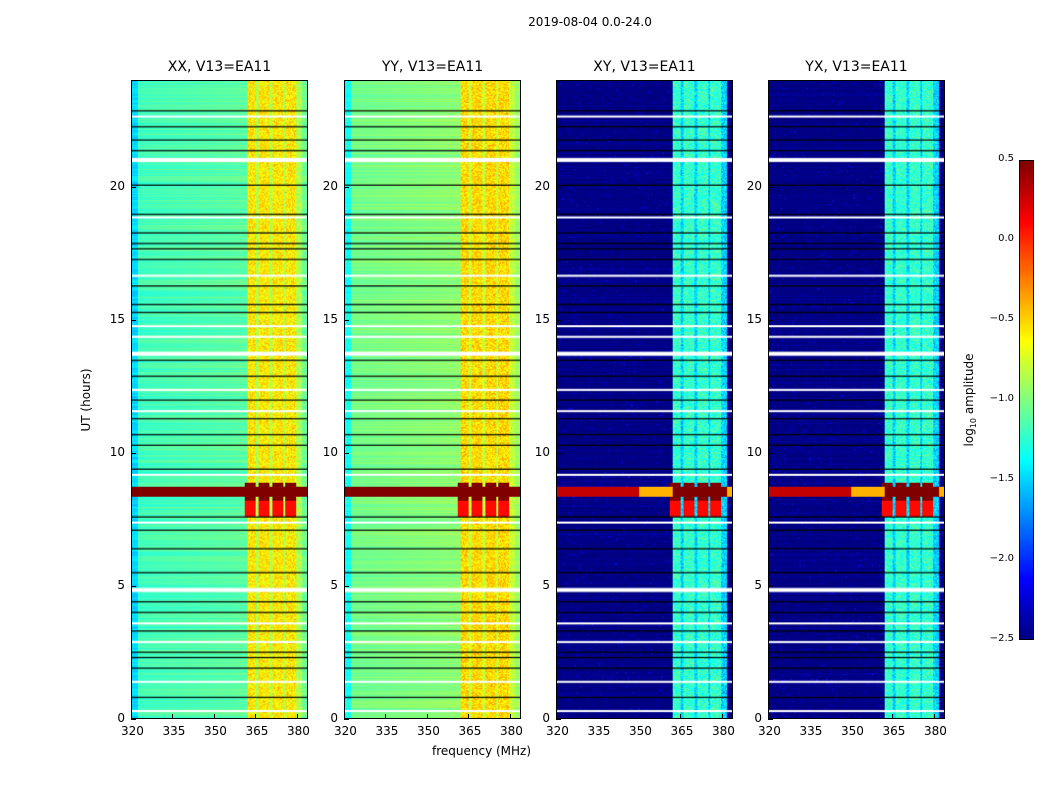 This screenshot has height=800, width=1050. What do you see at coordinates (590, 22) in the screenshot?
I see `figure-title: 2019-08-04 0.0-24.0` at bounding box center [590, 22].